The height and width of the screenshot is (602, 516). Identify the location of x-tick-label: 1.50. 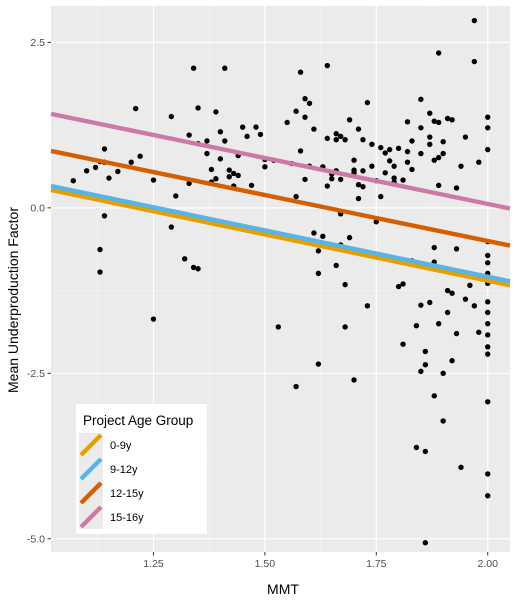
(265, 564).